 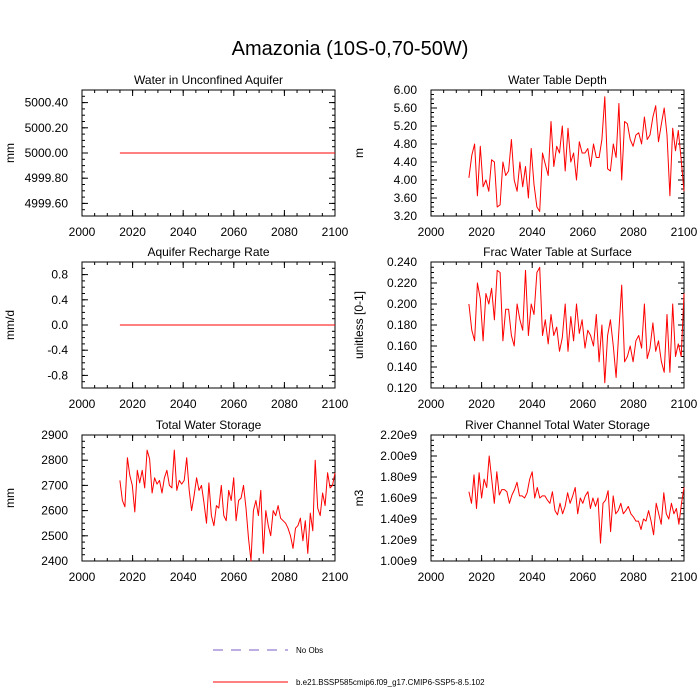 I want to click on y-tick-label: -0.4, so click(x=57, y=350).